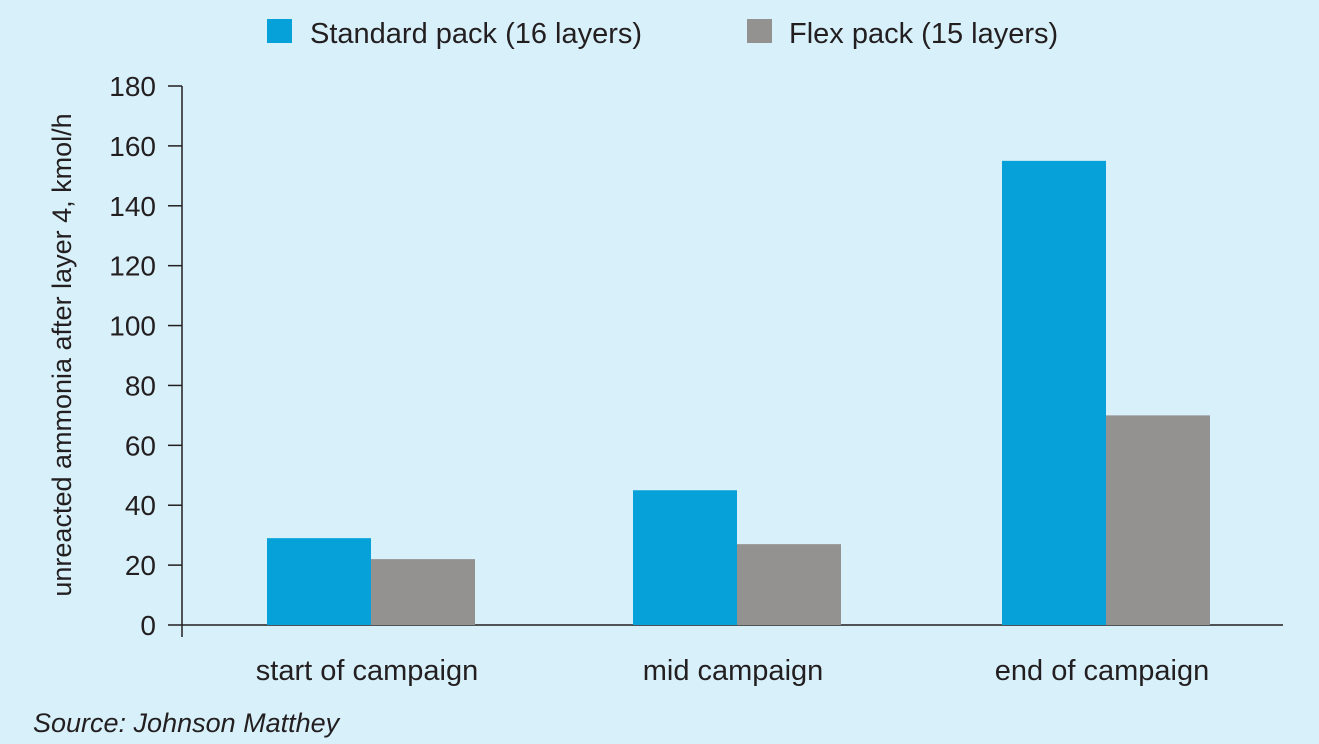 The width and height of the screenshot is (1319, 744). I want to click on y-tick-label: 0, so click(148, 625).